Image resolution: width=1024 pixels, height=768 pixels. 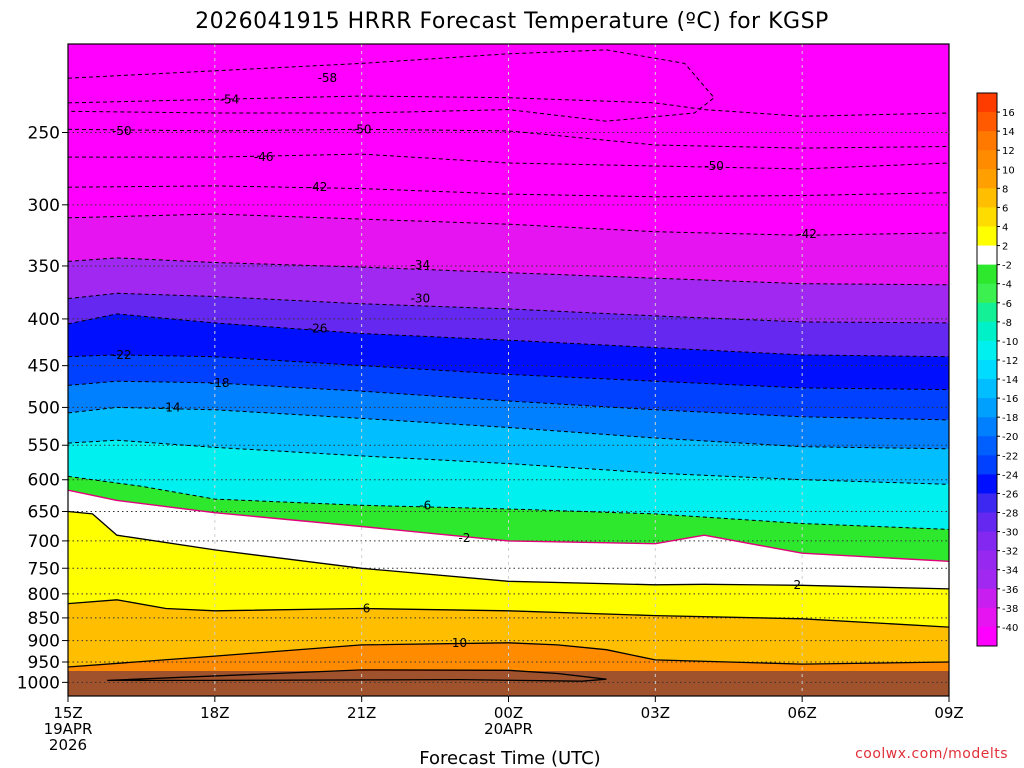 What do you see at coordinates (44, 569) in the screenshot?
I see `y-tick-label: 750` at bounding box center [44, 569].